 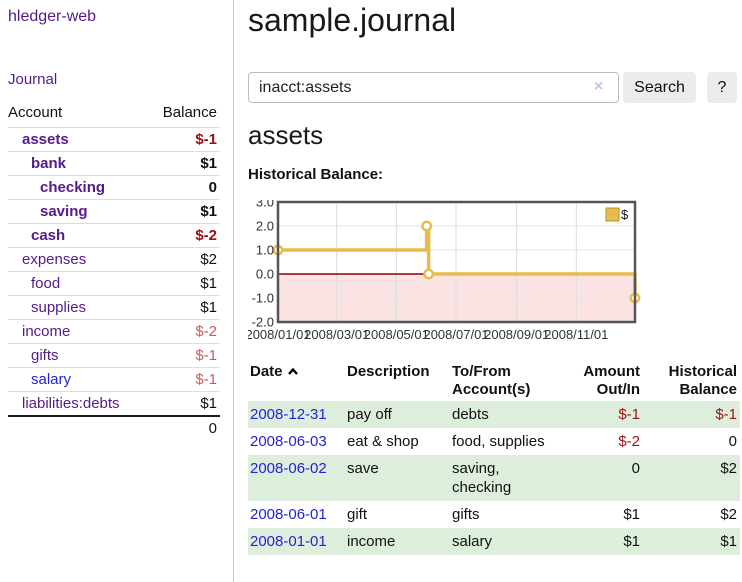 I want to click on accounts-cell: salary, so click(x=472, y=541).